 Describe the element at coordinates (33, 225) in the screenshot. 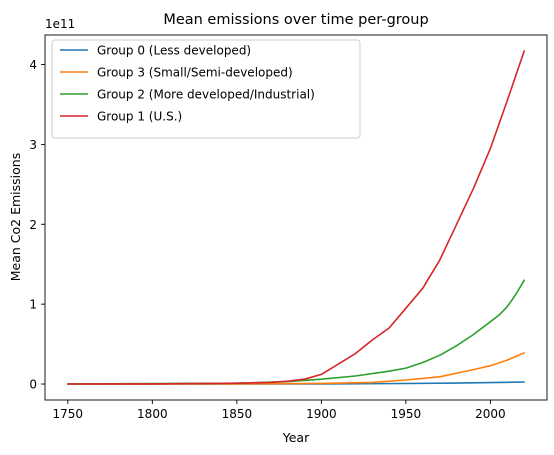

I see `y-tick-label: 2` at that location.